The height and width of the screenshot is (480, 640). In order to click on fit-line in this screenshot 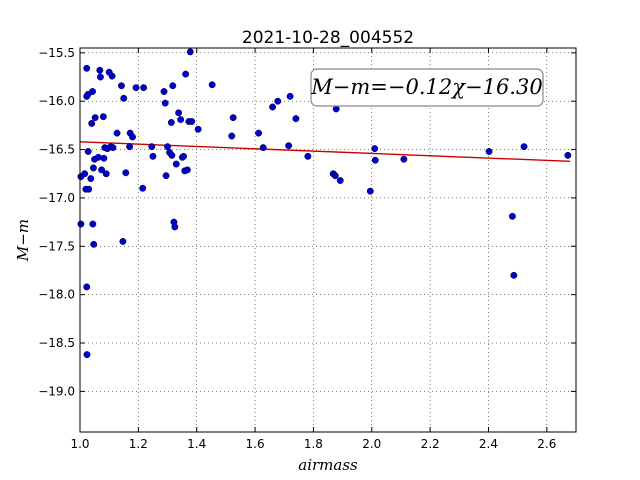, I will do `click(325, 152)`.